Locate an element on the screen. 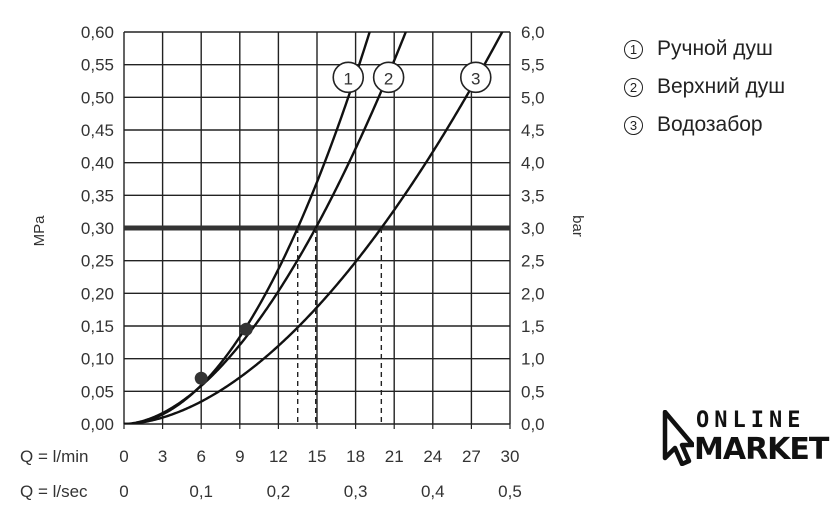 The width and height of the screenshot is (840, 518). y-left-axis-title: MPa is located at coordinates (39, 231).